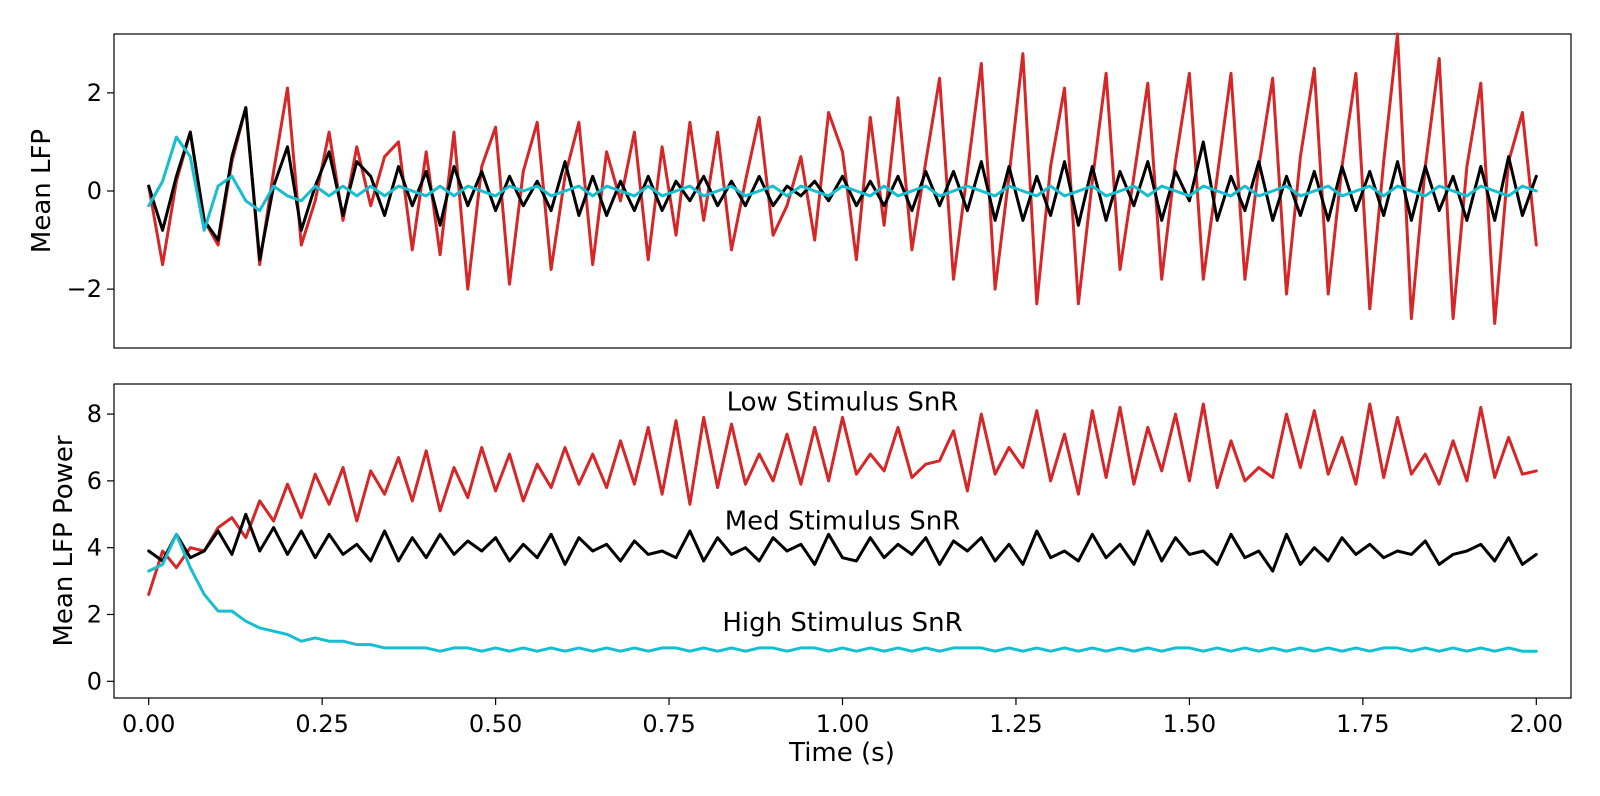 The image size is (1600, 796). Describe the element at coordinates (495, 724) in the screenshot. I see `x-tick-label: 0.50` at that location.